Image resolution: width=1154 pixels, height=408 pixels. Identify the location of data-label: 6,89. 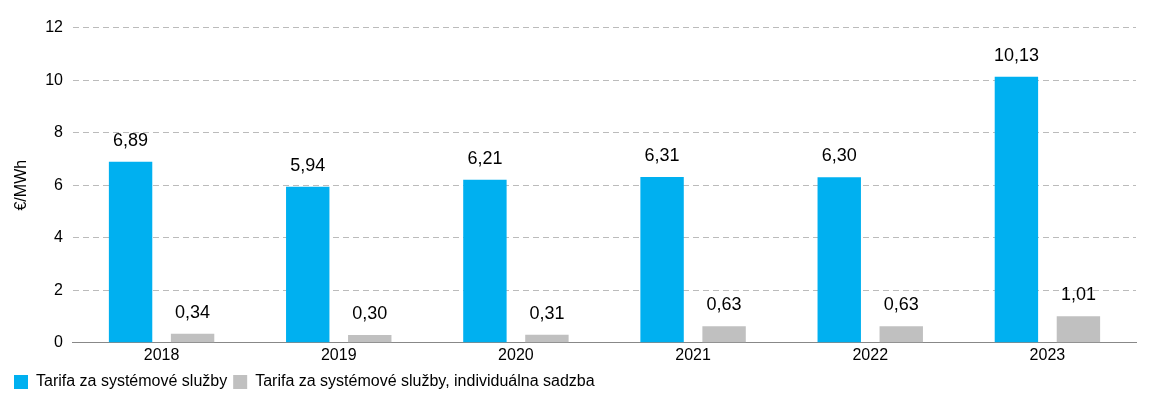
(131, 139).